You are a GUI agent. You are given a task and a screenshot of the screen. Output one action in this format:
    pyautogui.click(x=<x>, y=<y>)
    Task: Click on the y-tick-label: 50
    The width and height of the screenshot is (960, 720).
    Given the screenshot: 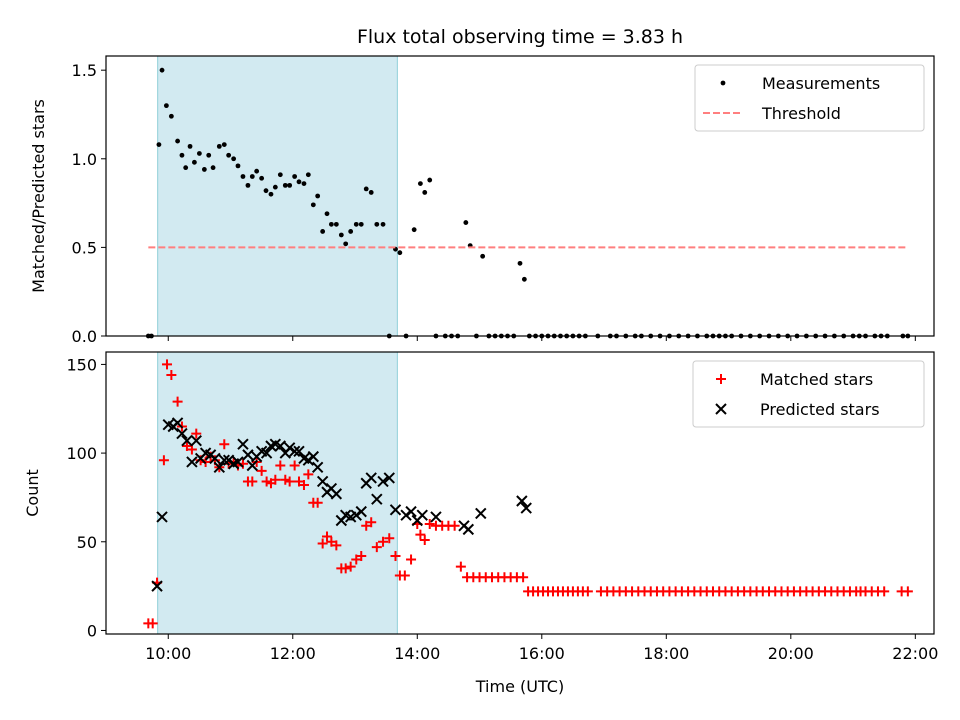 What is the action you would take?
    pyautogui.click(x=87, y=542)
    